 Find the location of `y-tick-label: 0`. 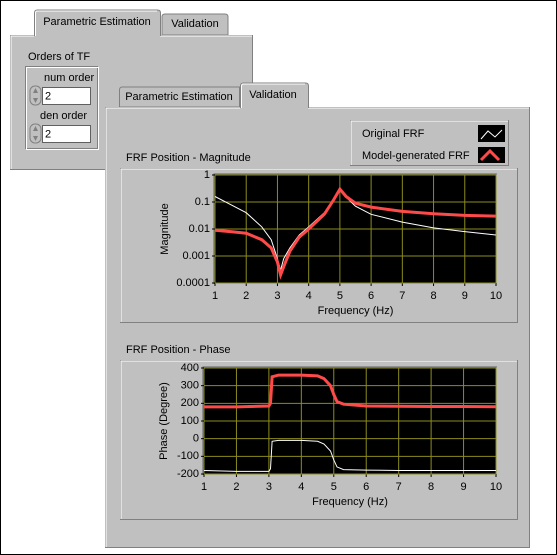

y-tick-label: 0 is located at coordinates (196, 439).